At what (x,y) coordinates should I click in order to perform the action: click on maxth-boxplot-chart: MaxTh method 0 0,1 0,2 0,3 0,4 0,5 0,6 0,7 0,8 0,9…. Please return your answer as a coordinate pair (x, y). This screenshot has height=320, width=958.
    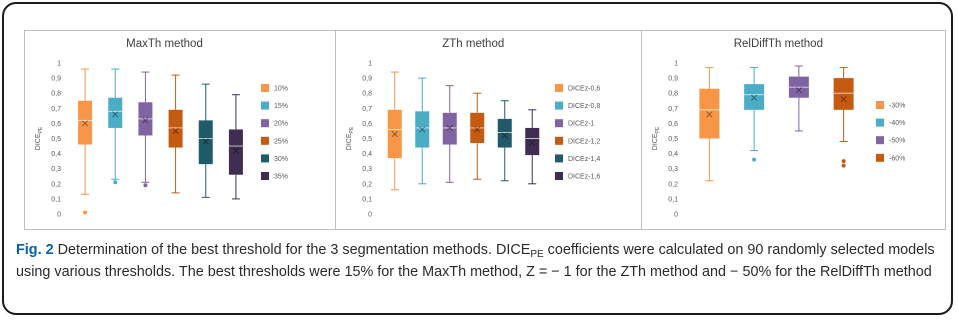
    Looking at the image, I should click on (161, 128).